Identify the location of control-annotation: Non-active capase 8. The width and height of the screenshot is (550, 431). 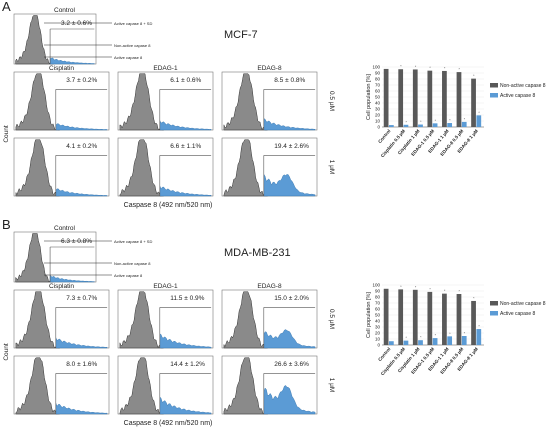
(132, 263).